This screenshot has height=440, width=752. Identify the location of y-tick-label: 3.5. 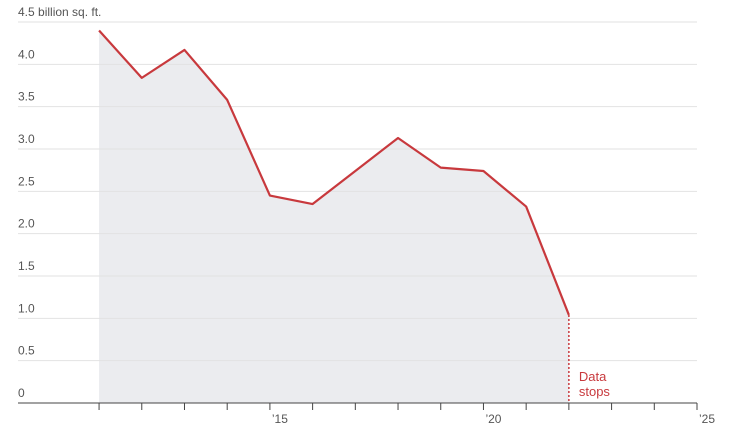
(26, 97).